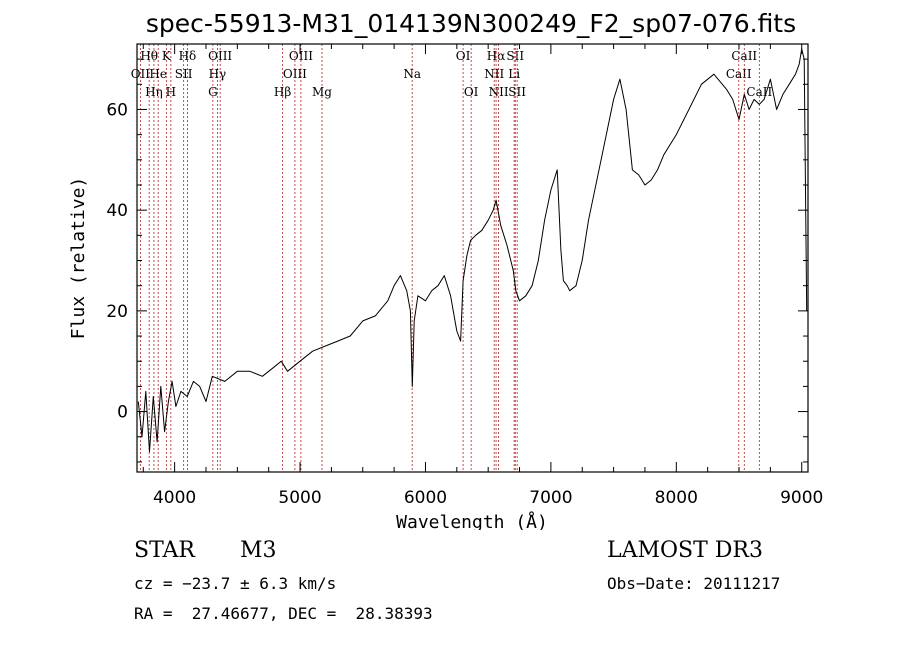 The width and height of the screenshot is (900, 649). What do you see at coordinates (425, 498) in the screenshot?
I see `x-tick-label-2: 6000` at bounding box center [425, 498].